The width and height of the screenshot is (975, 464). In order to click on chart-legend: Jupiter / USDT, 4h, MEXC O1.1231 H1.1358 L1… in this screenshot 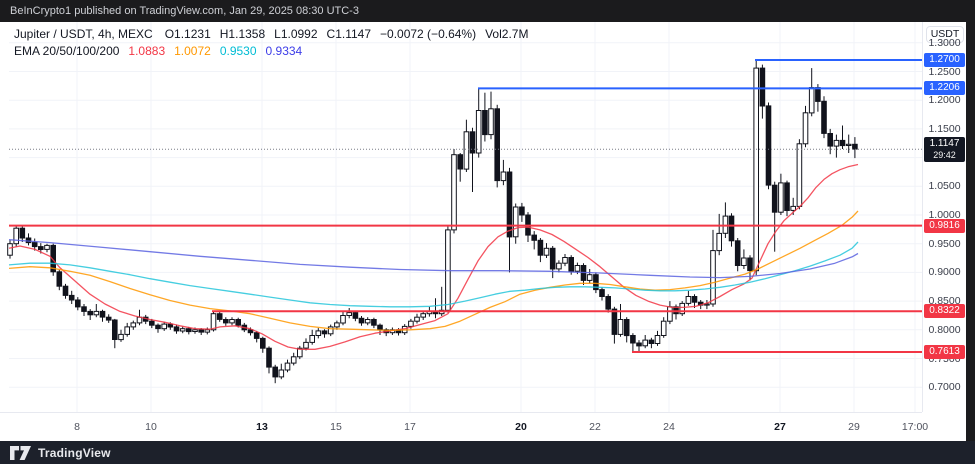, I will do `click(275, 44)`.